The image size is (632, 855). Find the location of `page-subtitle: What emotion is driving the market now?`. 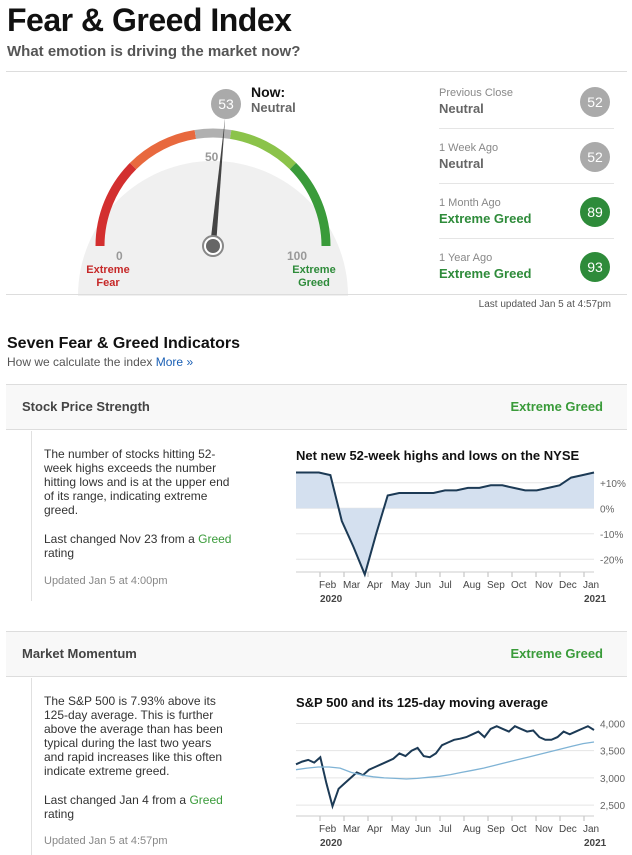

page-subtitle: What emotion is driving the market now? is located at coordinates (154, 51).